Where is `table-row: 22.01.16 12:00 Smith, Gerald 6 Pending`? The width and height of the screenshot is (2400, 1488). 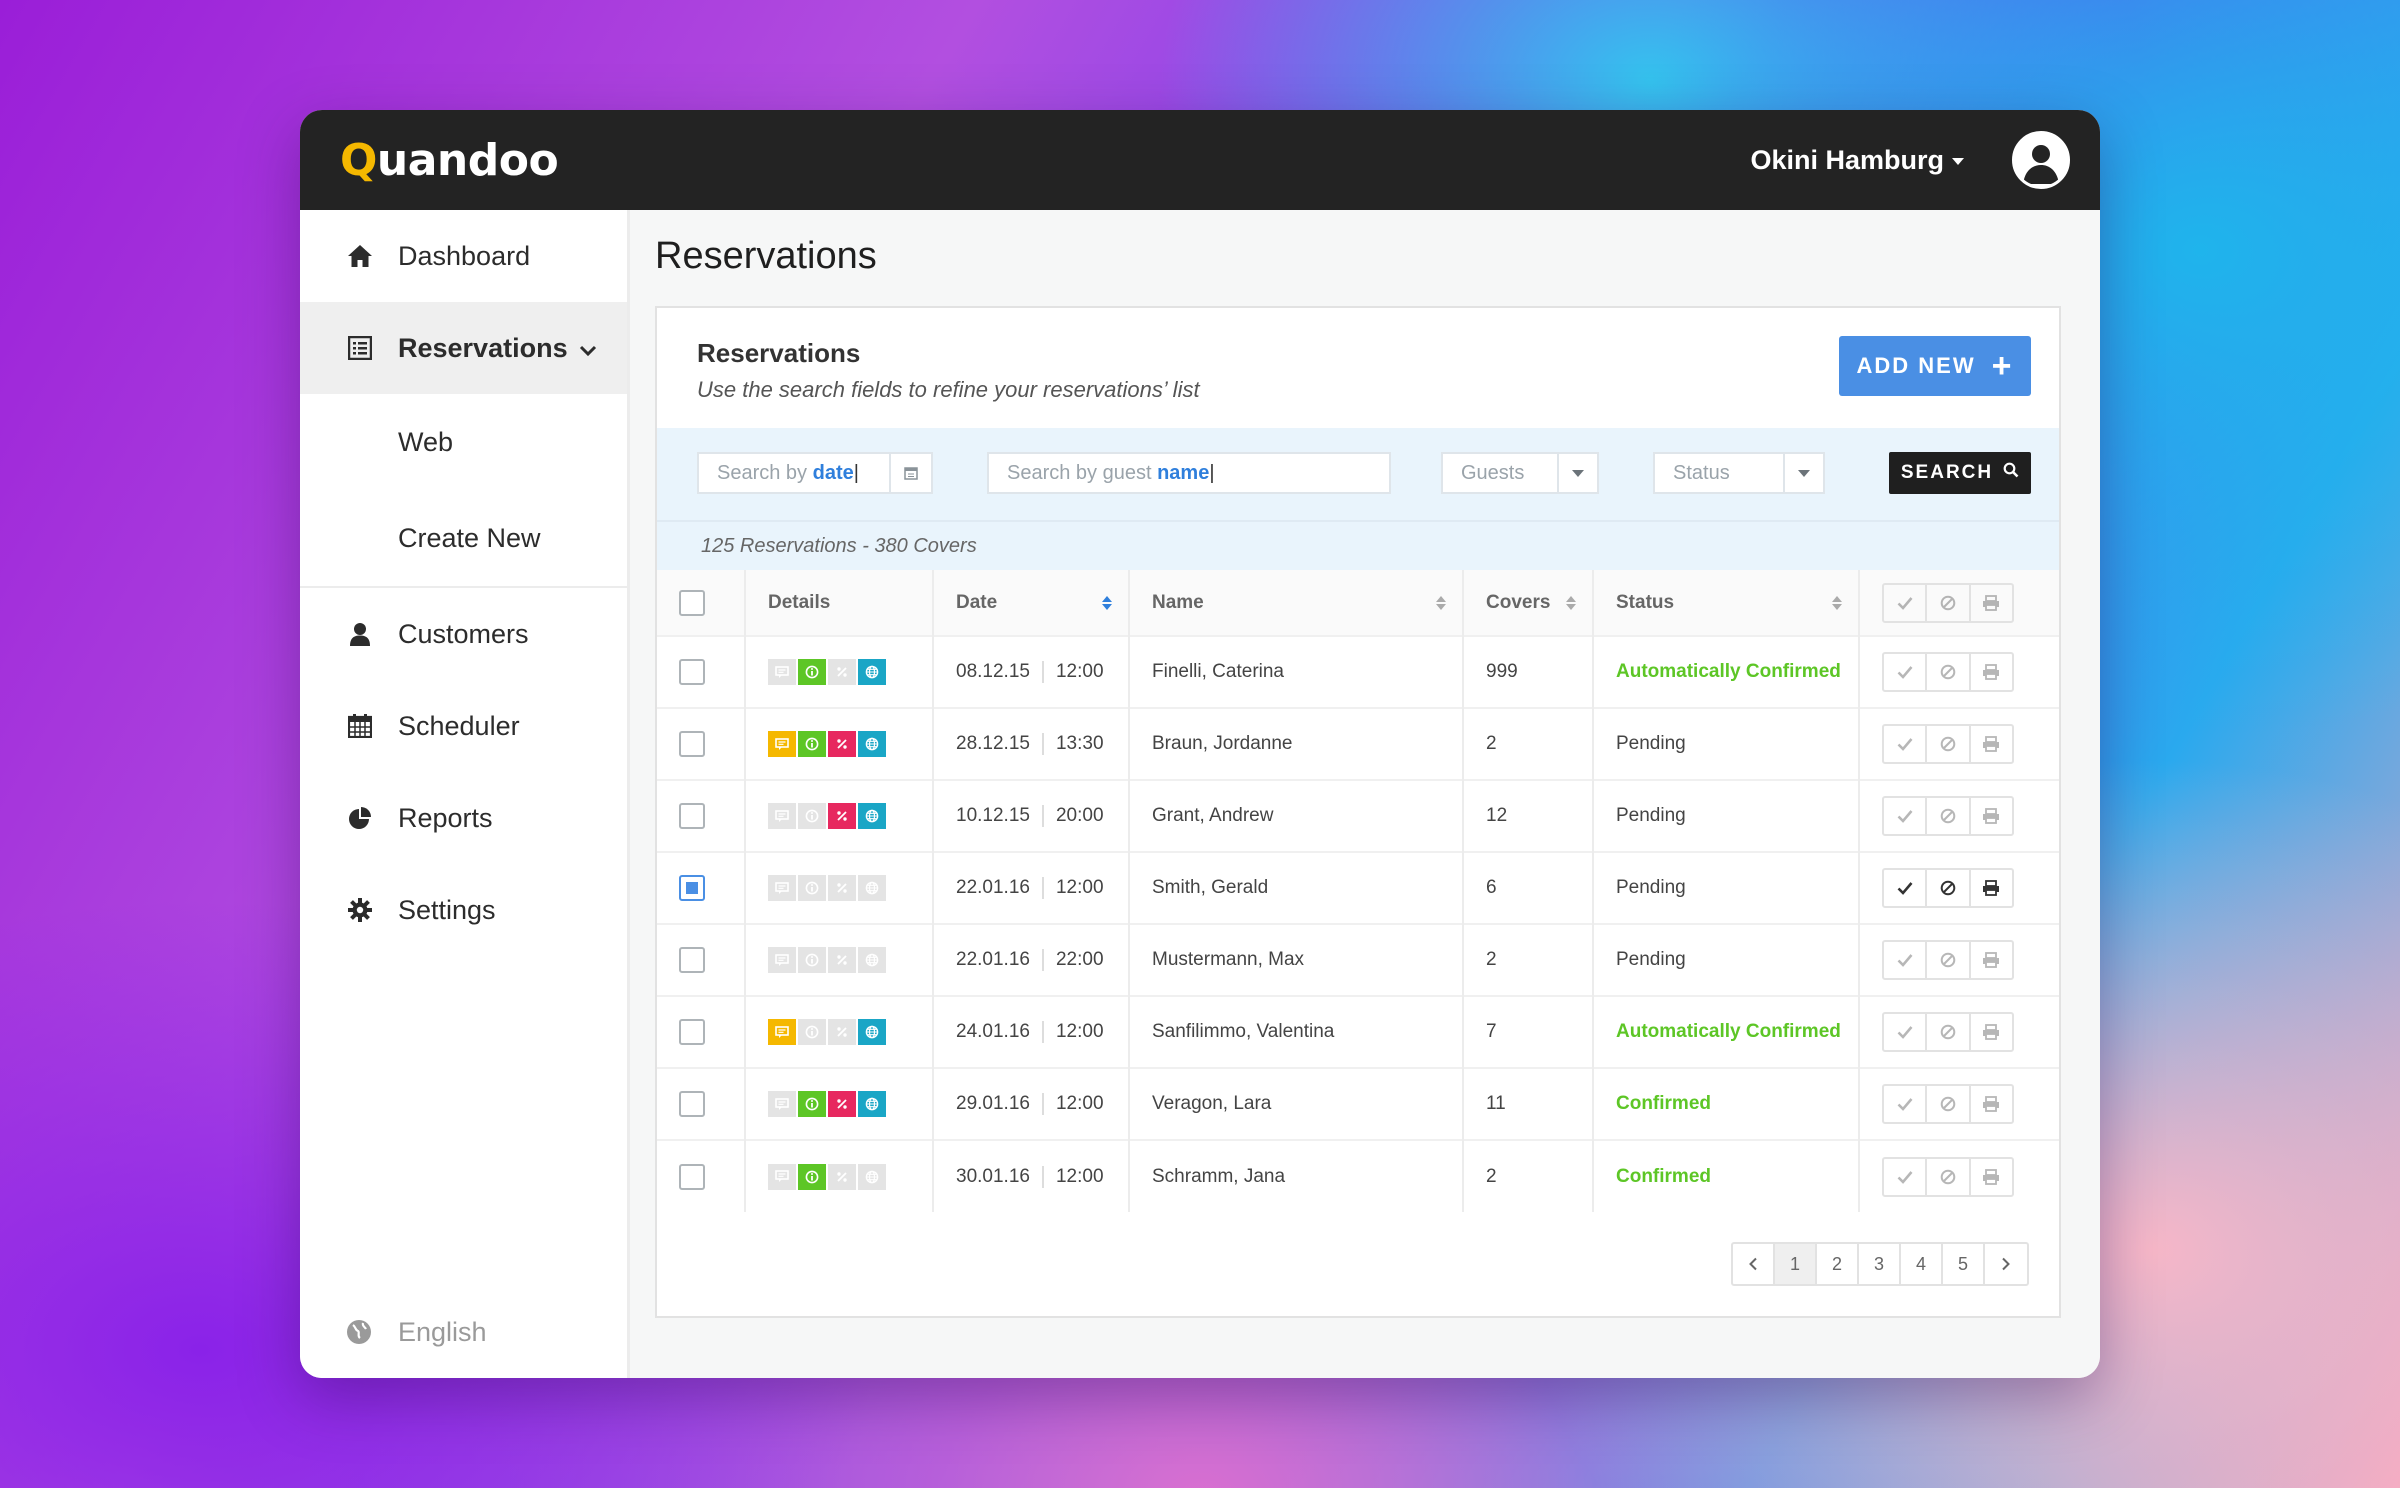 table-row: 22.01.16 12:00 Smith, Gerald 6 Pending is located at coordinates (1358, 887).